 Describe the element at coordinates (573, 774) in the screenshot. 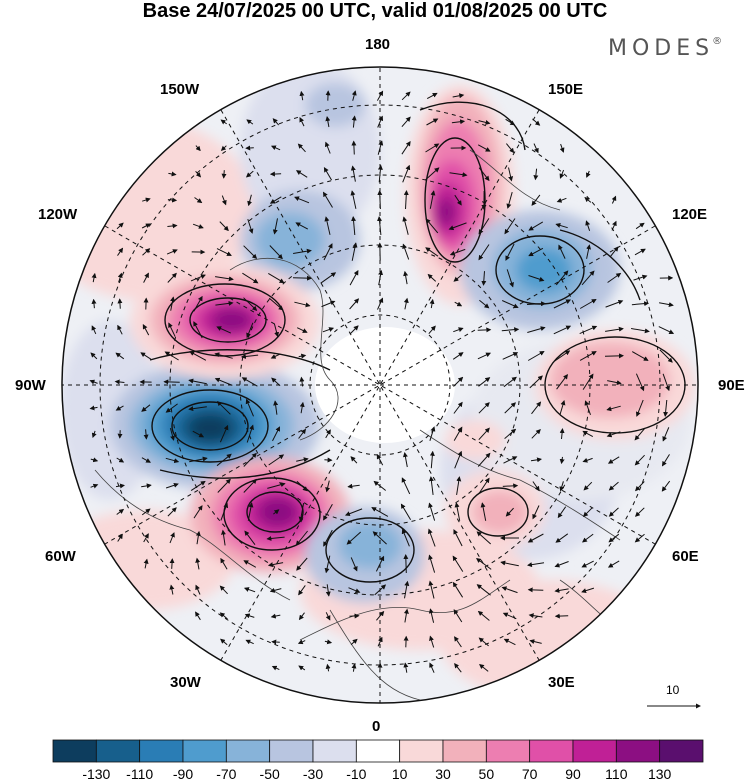

I see `colorbar-tick-label: 90` at that location.